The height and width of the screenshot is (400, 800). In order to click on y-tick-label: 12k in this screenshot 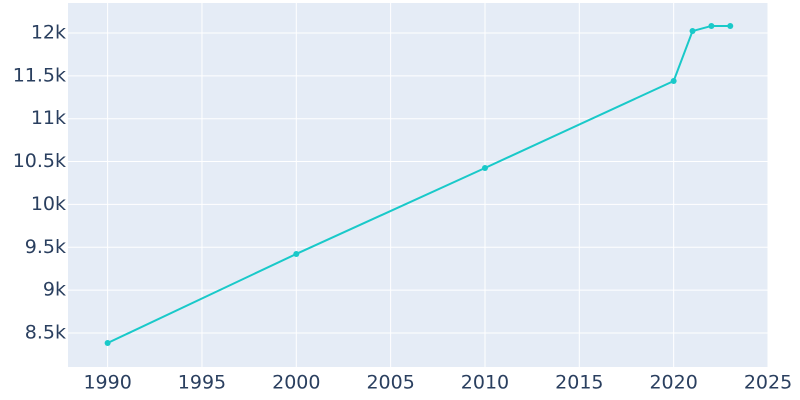, I will do `click(48, 32)`.